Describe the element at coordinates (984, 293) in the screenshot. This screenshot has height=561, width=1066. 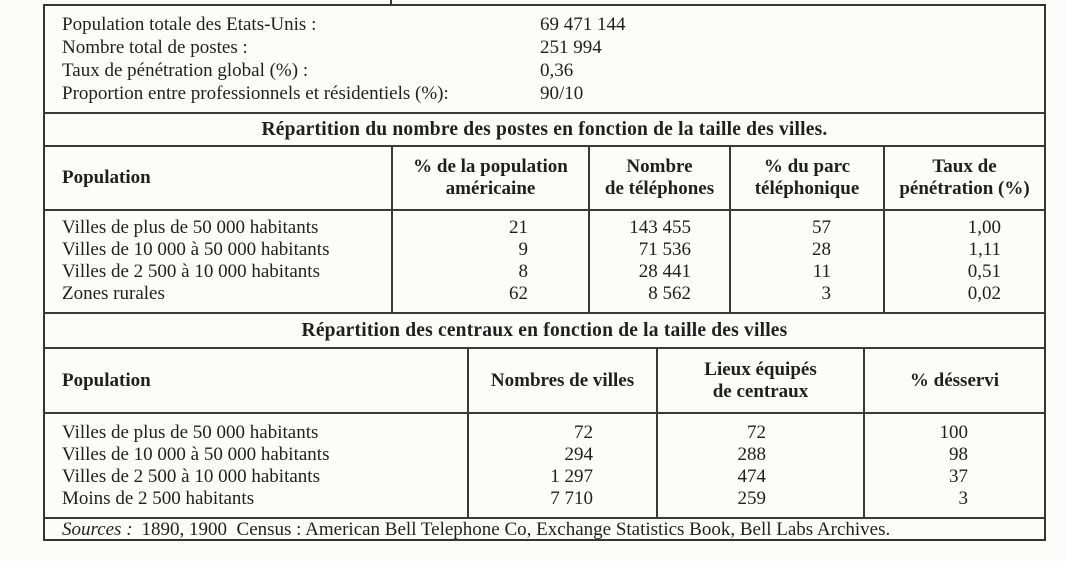
I see `value-cell: 0,02` at that location.